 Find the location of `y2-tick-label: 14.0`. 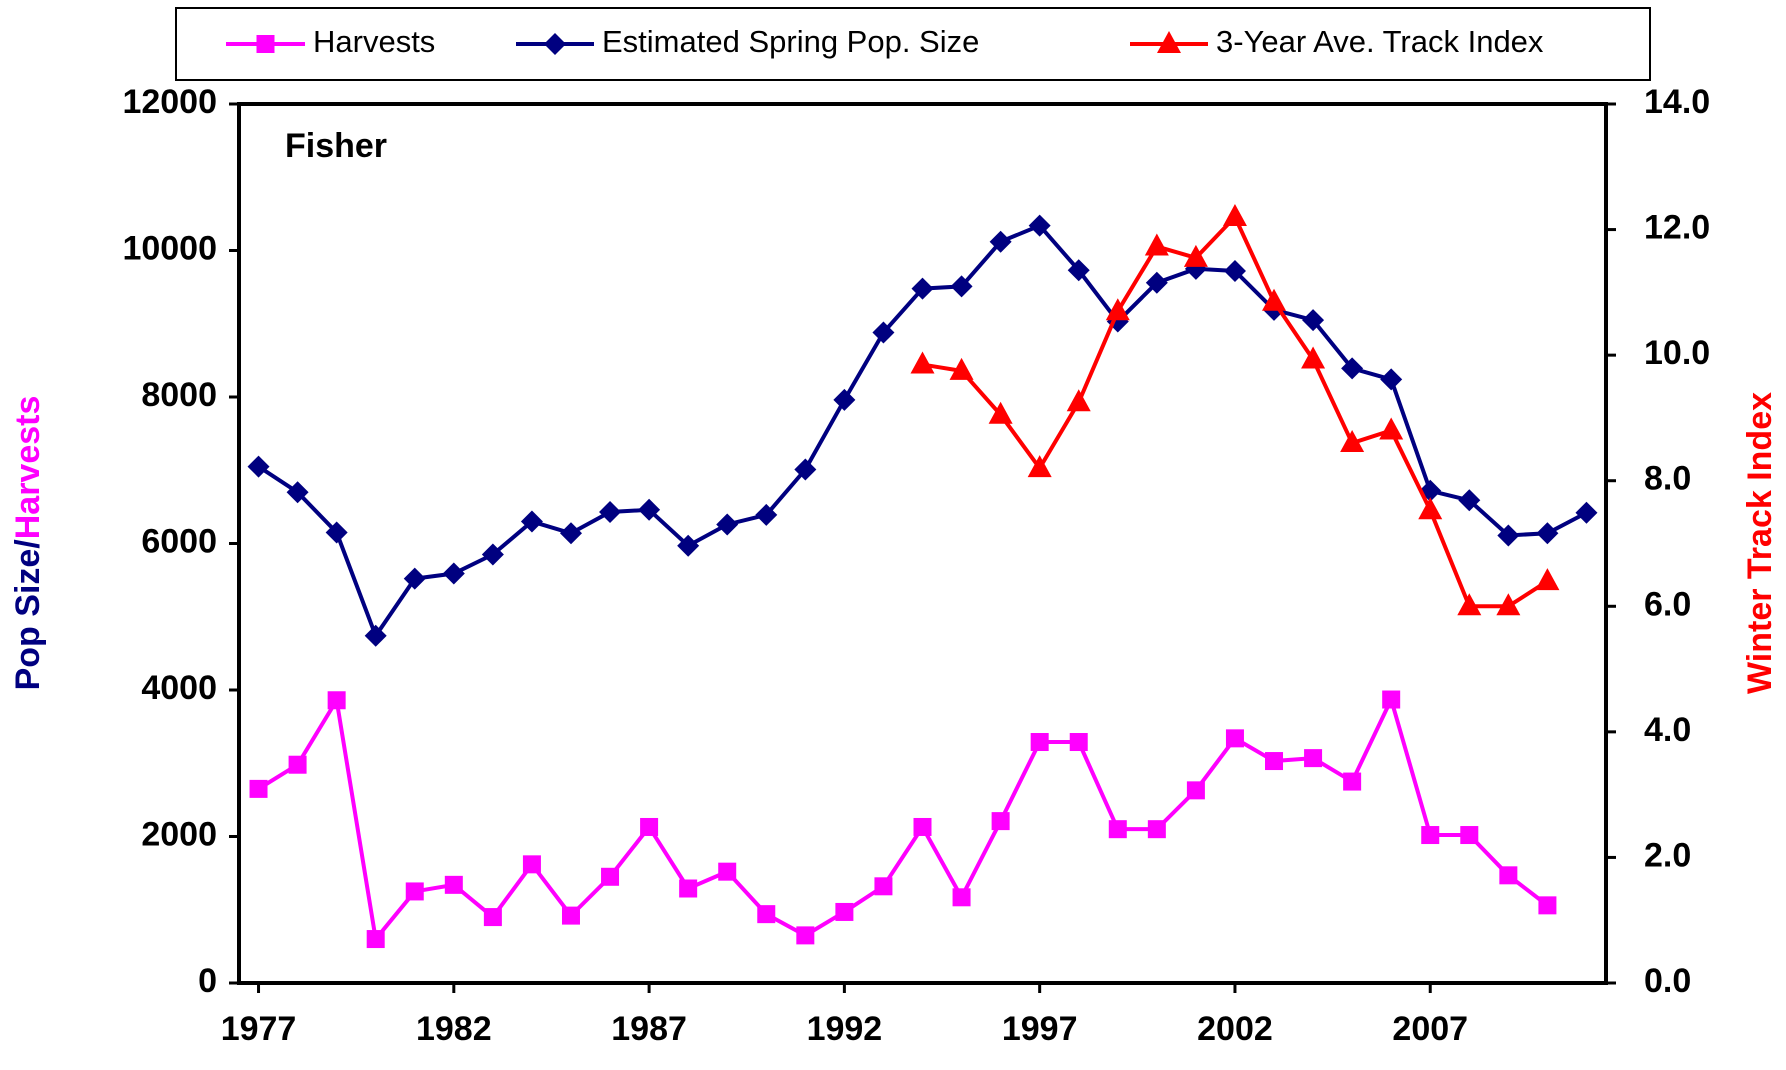

y2-tick-label: 14.0 is located at coordinates (1677, 102).